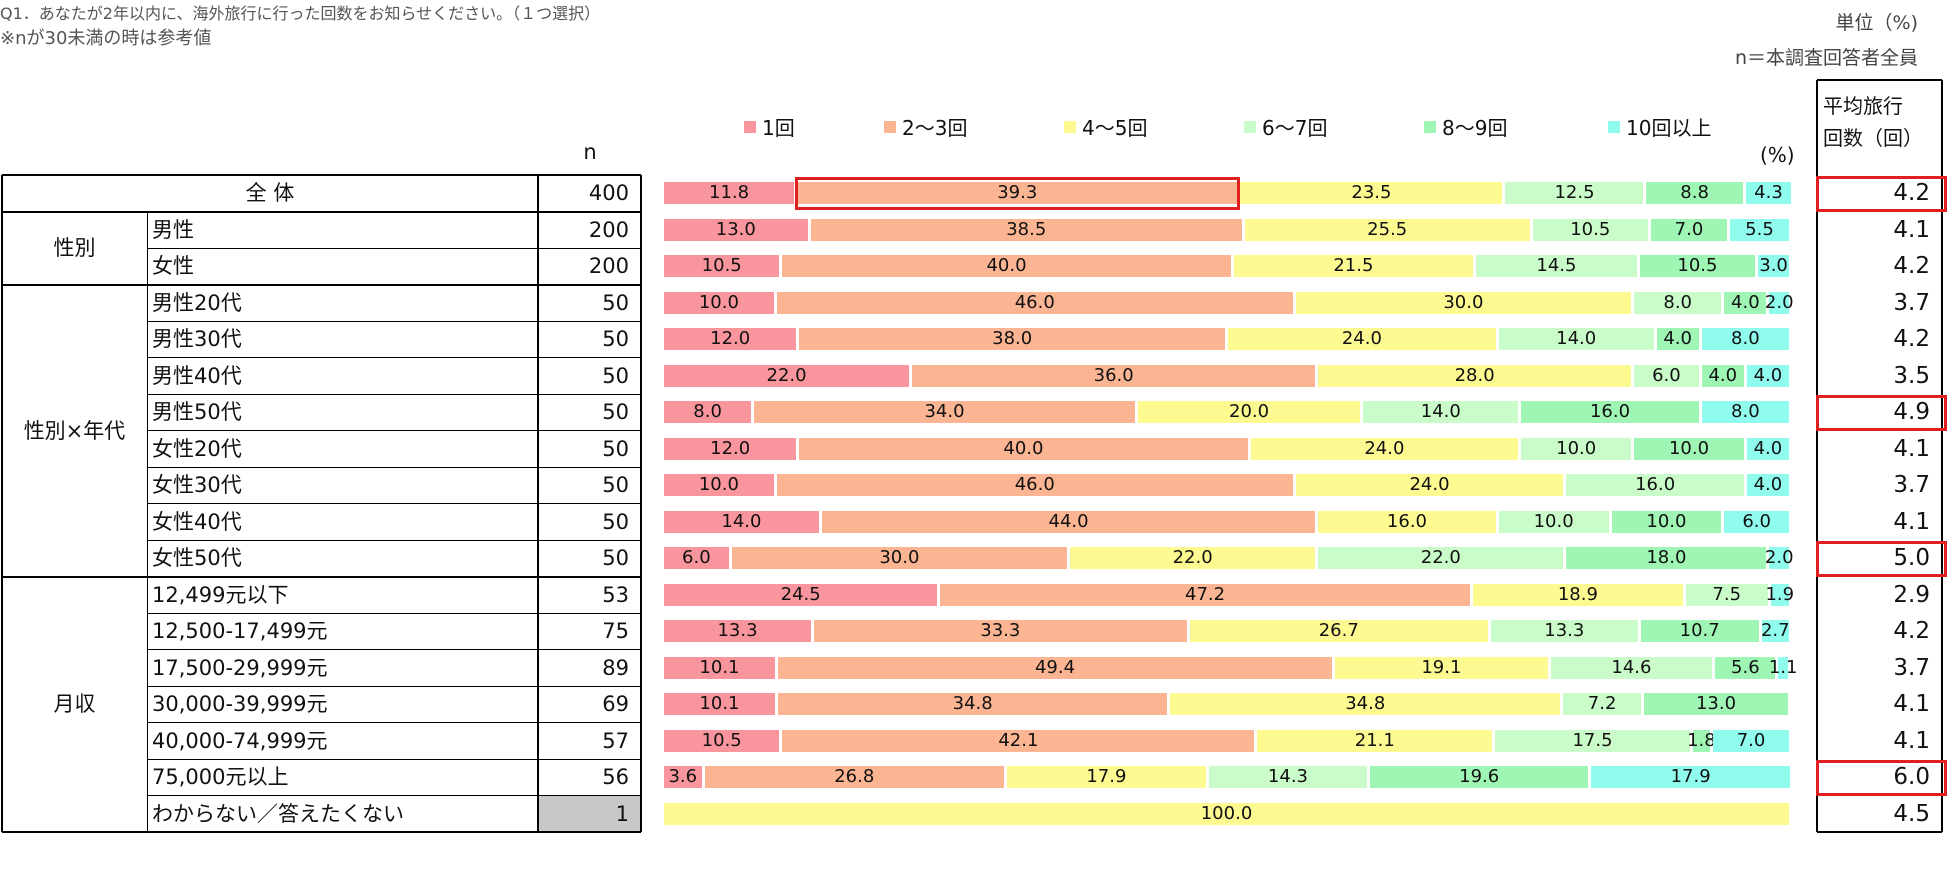  What do you see at coordinates (1375, 740) in the screenshot?
I see `bar-segment: 21.1` at bounding box center [1375, 740].